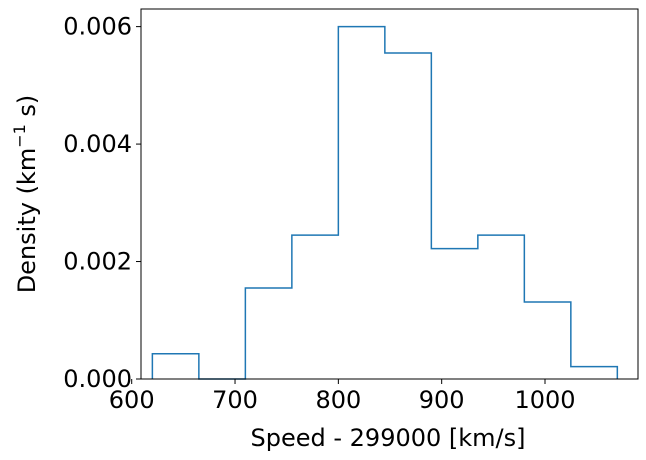  Describe the element at coordinates (132, 400) in the screenshot. I see `x-tick-label: 600` at that location.